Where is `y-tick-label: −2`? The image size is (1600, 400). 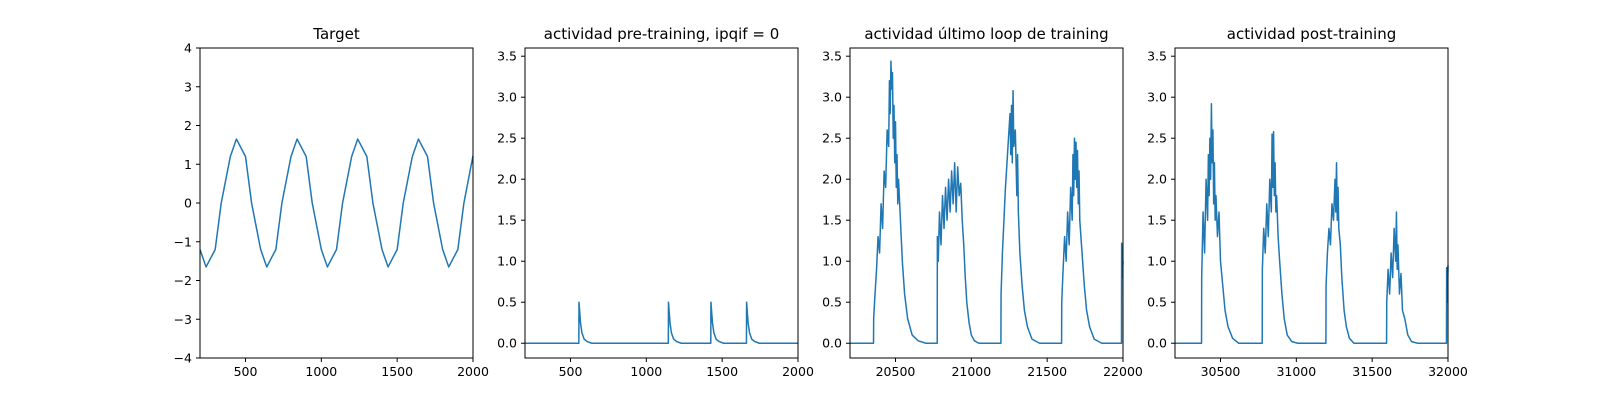 y-tick-label: −2 is located at coordinates (183, 280).